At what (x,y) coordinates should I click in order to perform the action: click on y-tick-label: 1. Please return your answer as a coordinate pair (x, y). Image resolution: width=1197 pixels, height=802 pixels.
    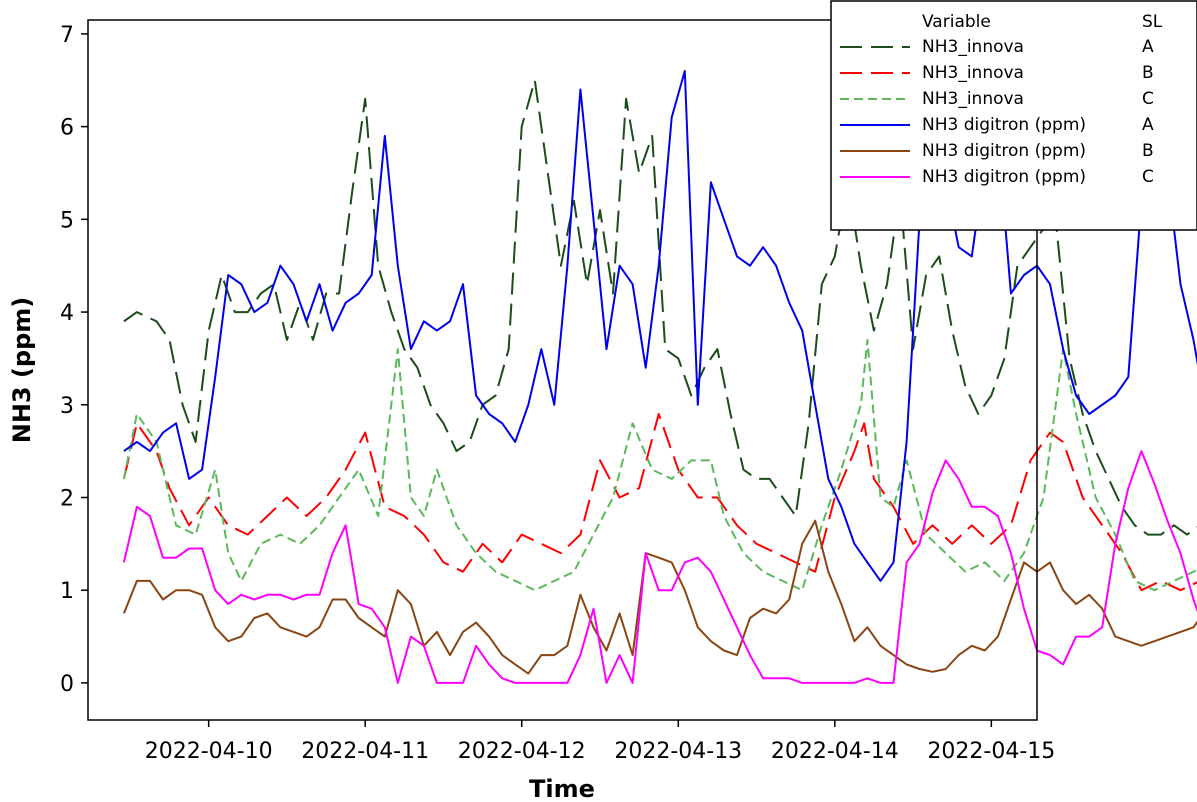
    Looking at the image, I should click on (67, 591).